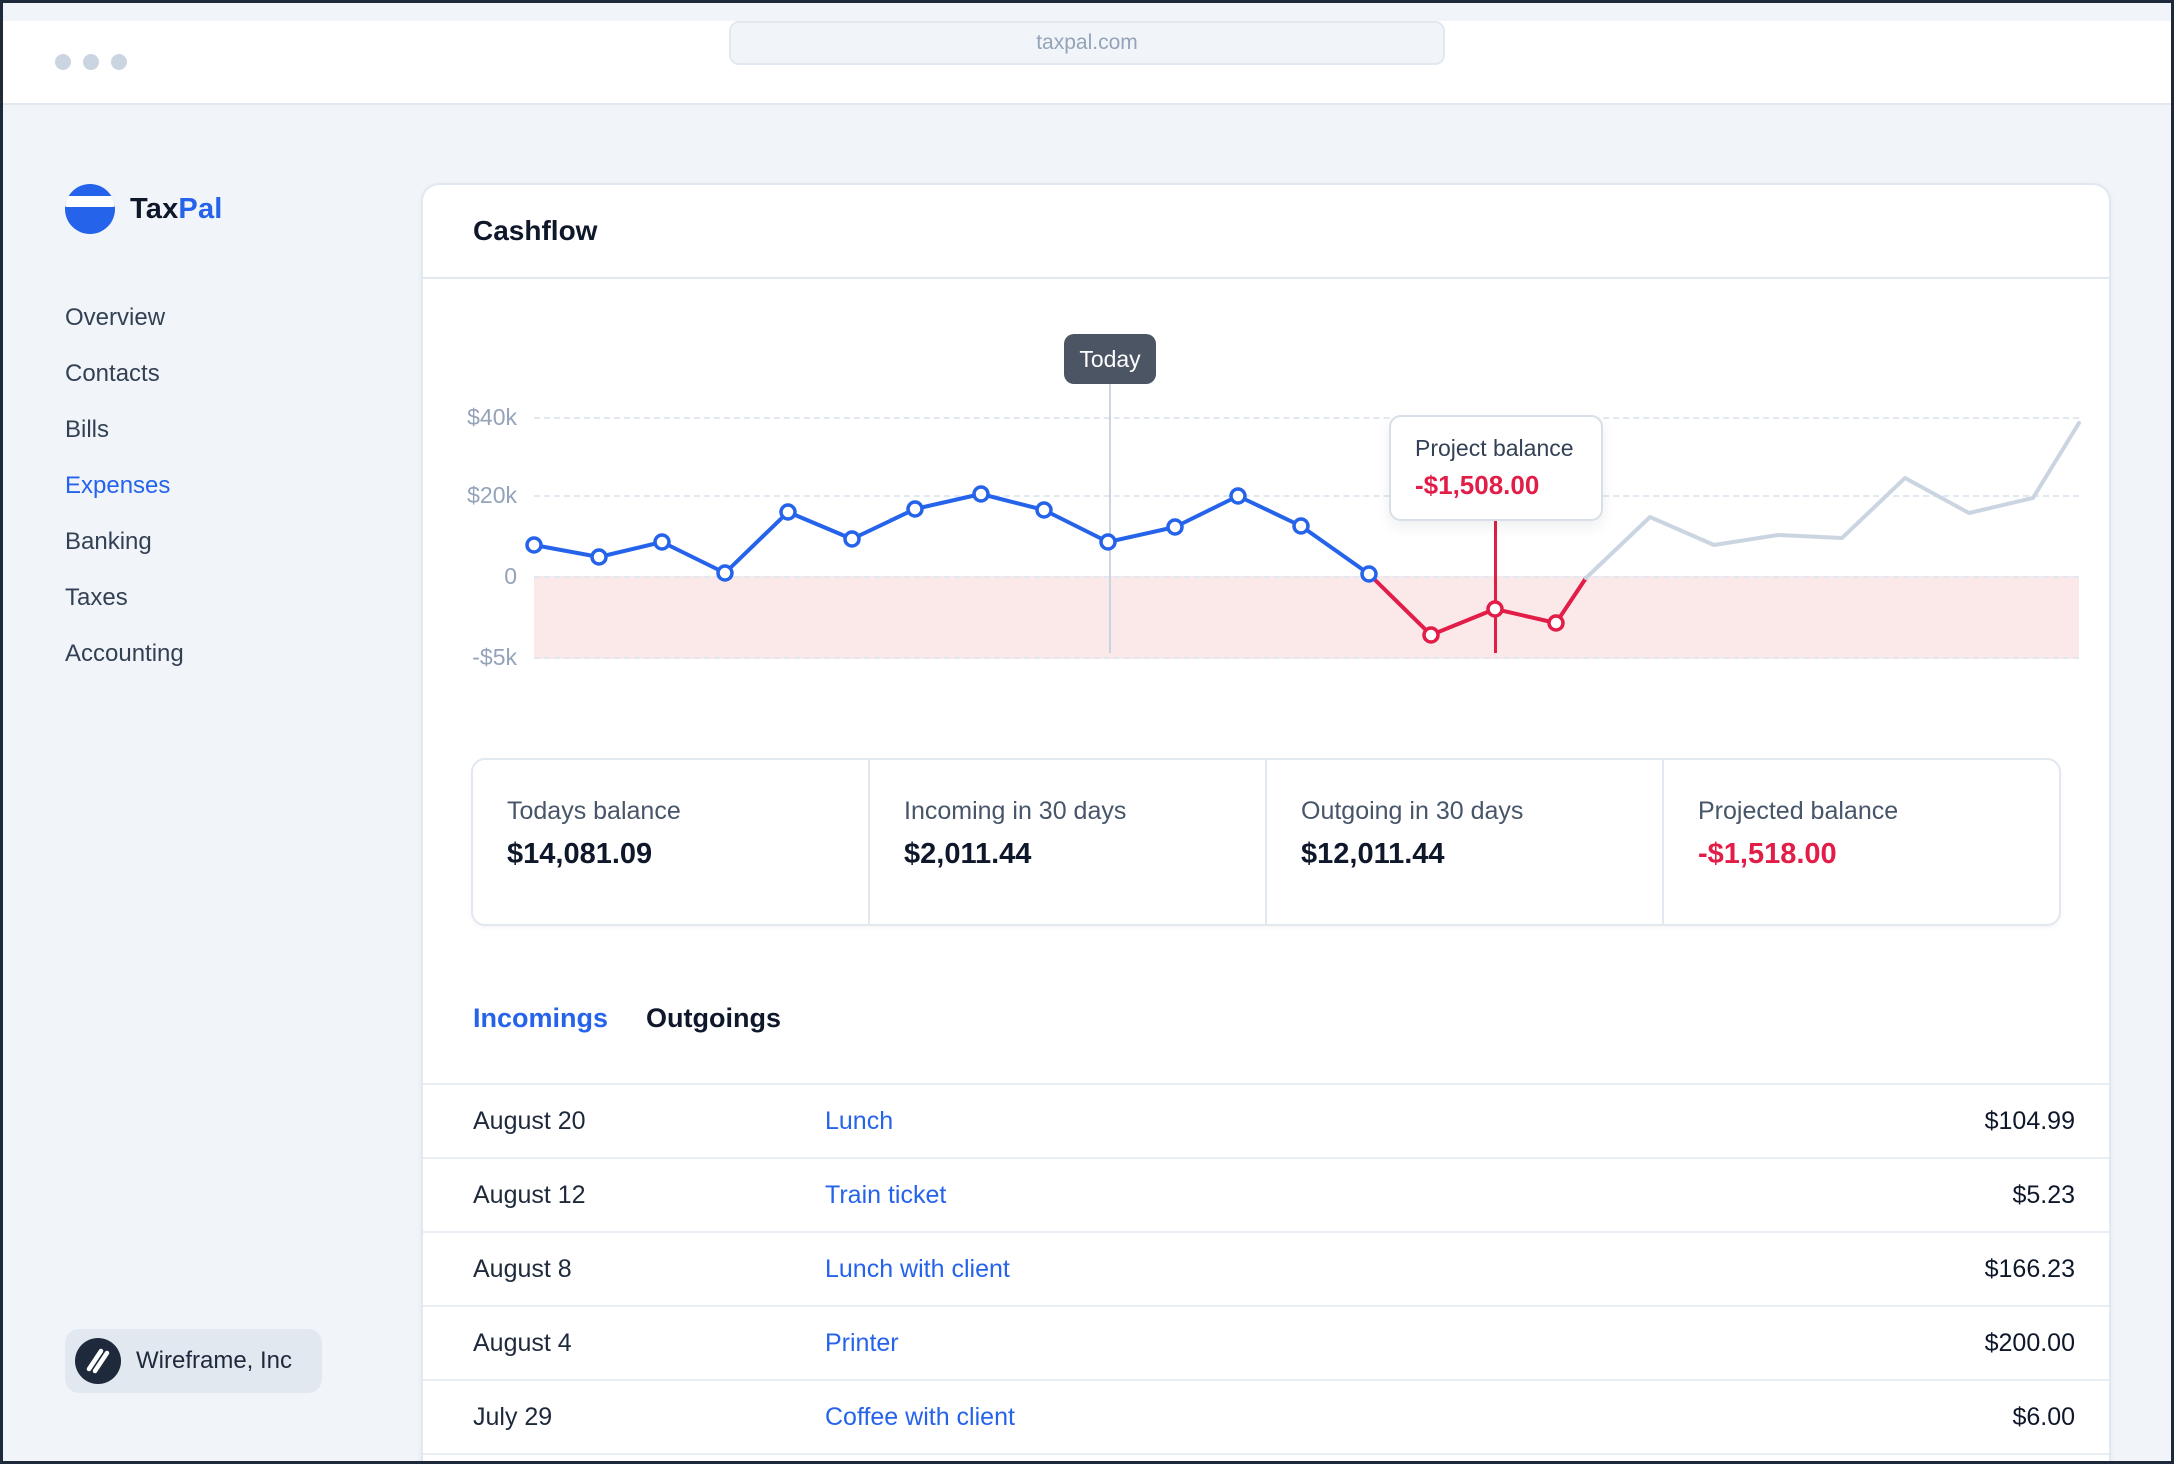  I want to click on window-control-dots, so click(91, 62).